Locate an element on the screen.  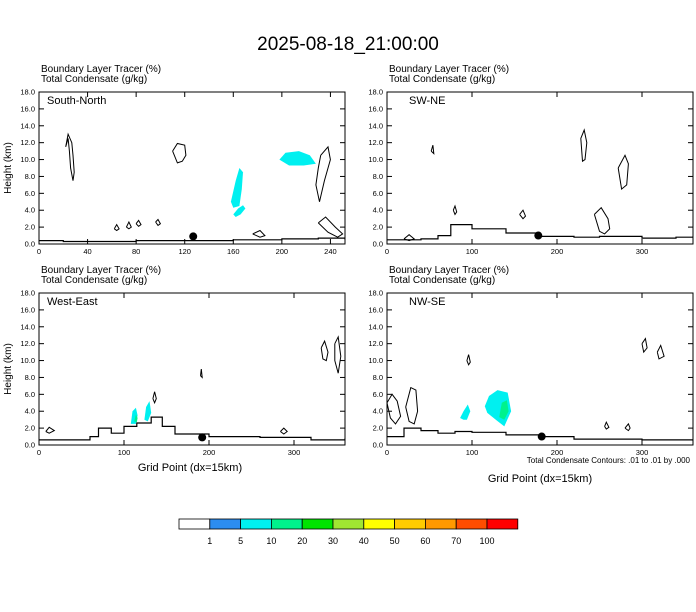
x-tick-label: 240 is located at coordinates (330, 251).